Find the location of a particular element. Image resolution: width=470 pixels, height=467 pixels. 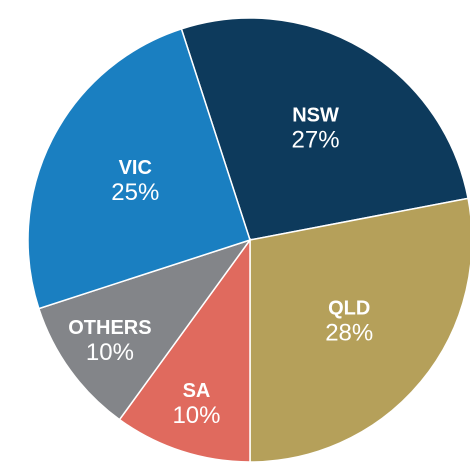

slice-label: SA is located at coordinates (197, 391).